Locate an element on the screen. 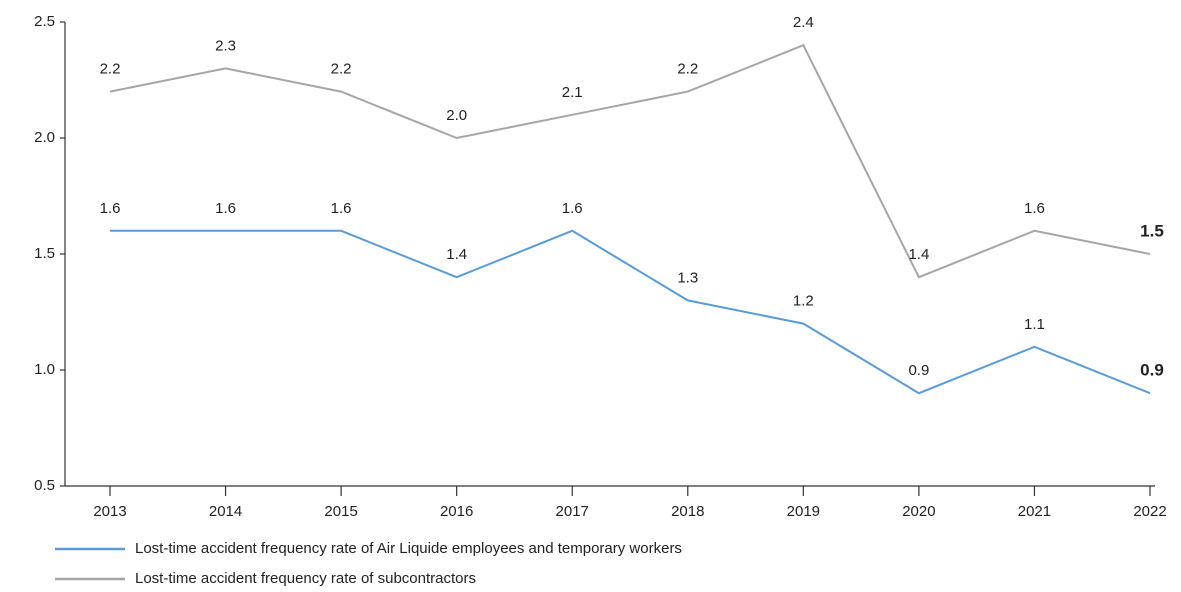 The height and width of the screenshot is (592, 1181). y-tick-label: 1.5 is located at coordinates (44, 253).